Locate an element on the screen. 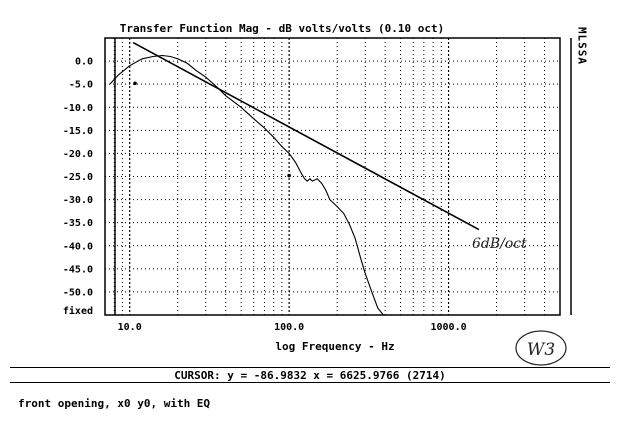 Image resolution: width=622 pixels, height=424 pixels. slope-annotation: 6dB/oct is located at coordinates (499, 244).